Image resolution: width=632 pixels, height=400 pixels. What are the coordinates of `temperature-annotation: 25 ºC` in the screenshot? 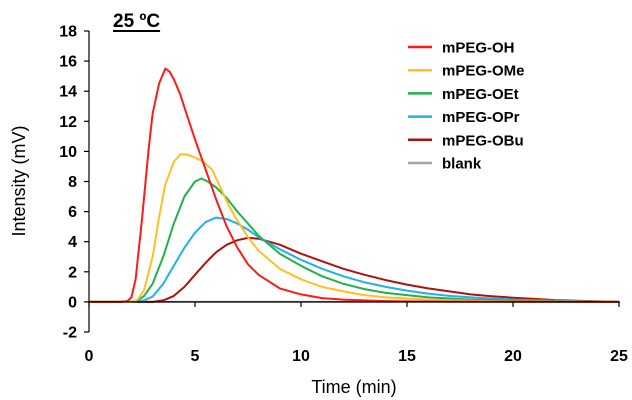 It's located at (136, 21).